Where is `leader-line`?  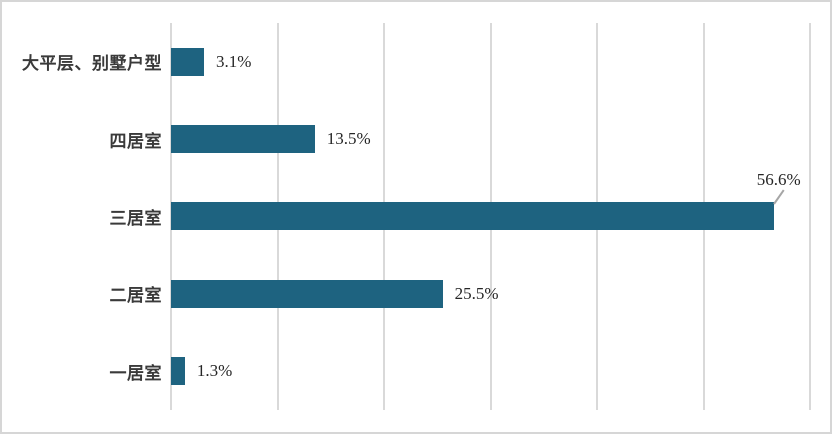
leader-line is located at coordinates (778, 197).